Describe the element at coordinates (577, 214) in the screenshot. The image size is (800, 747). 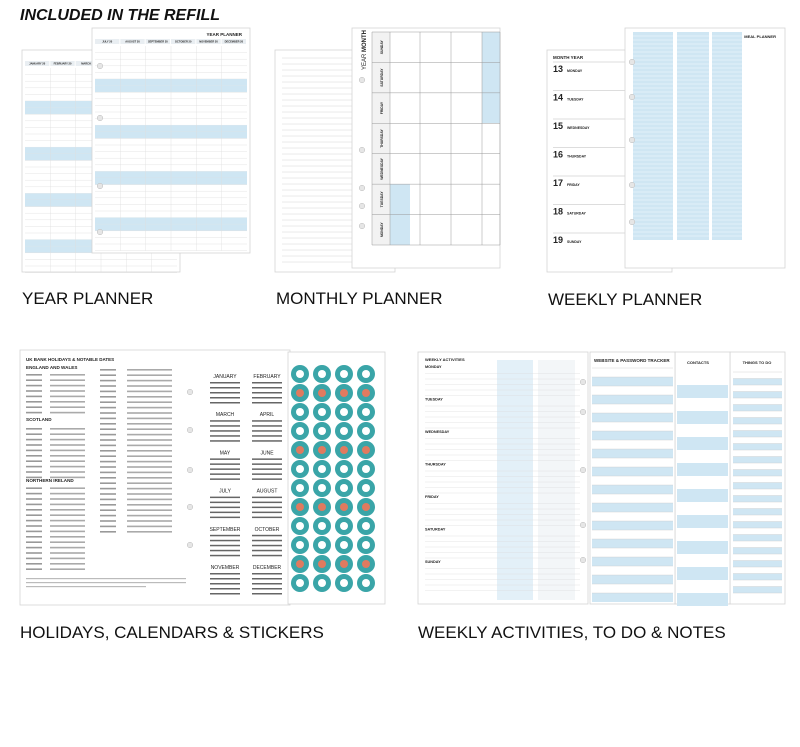
I see `weekday: SATURDAY` at that location.